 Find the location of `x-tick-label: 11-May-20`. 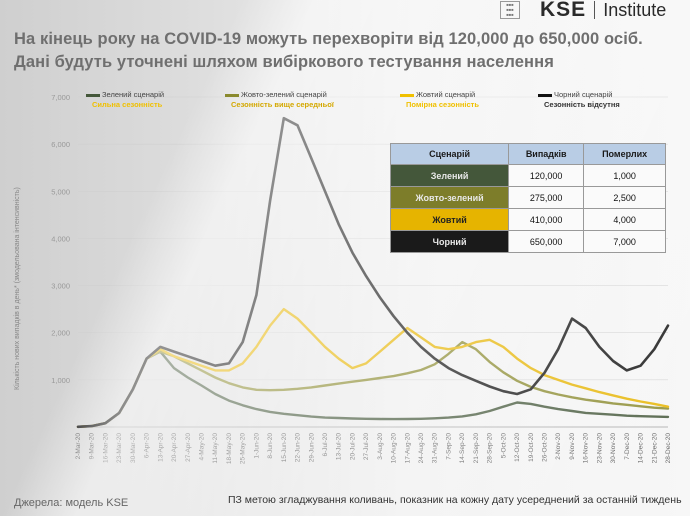

x-tick-label: 11-May-20 is located at coordinates (215, 448).